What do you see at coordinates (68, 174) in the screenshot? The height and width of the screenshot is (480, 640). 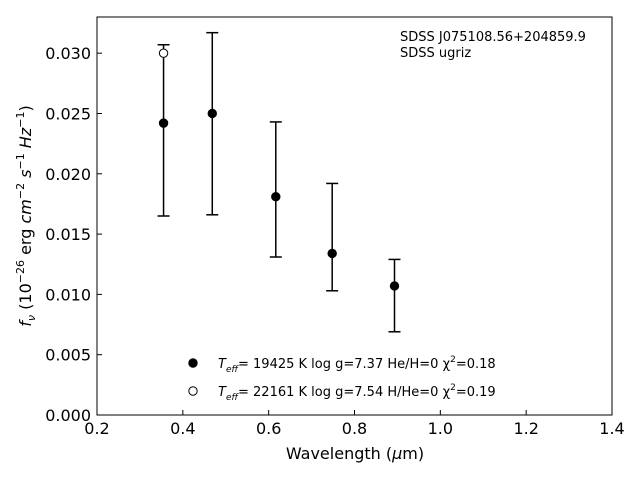 I see `y-tick-label: 0.020` at bounding box center [68, 174].